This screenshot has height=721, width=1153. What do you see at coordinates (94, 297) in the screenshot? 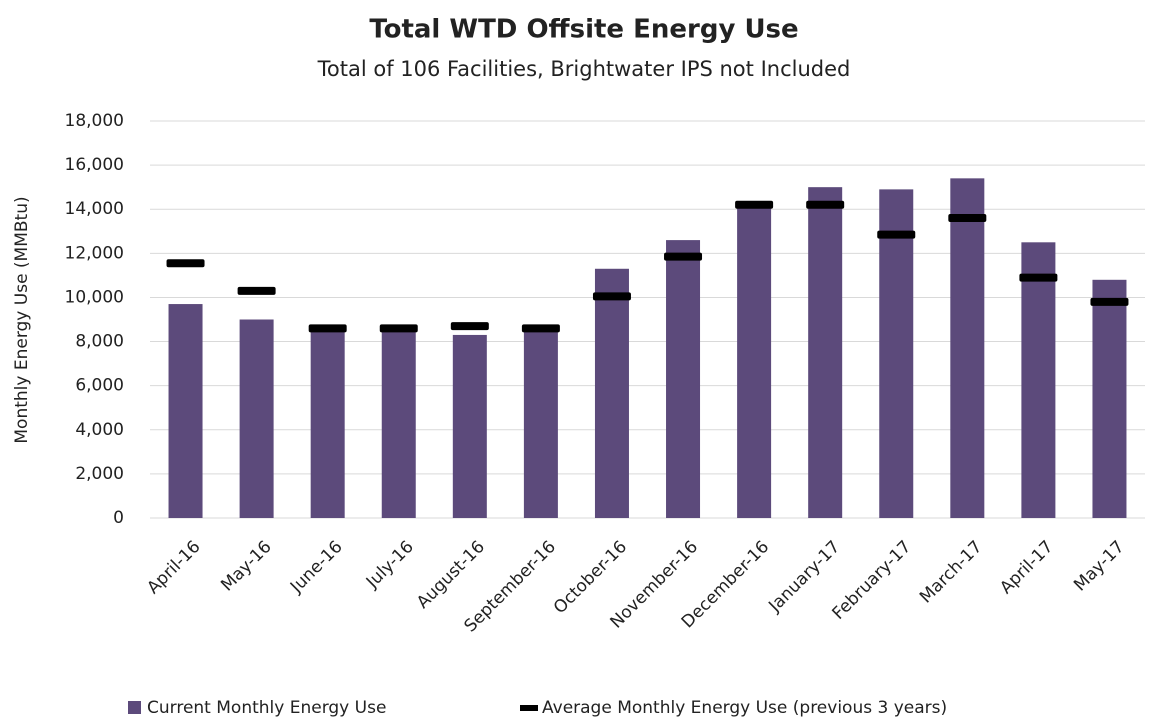
I see `y-tick-label: 10,000` at bounding box center [94, 297].